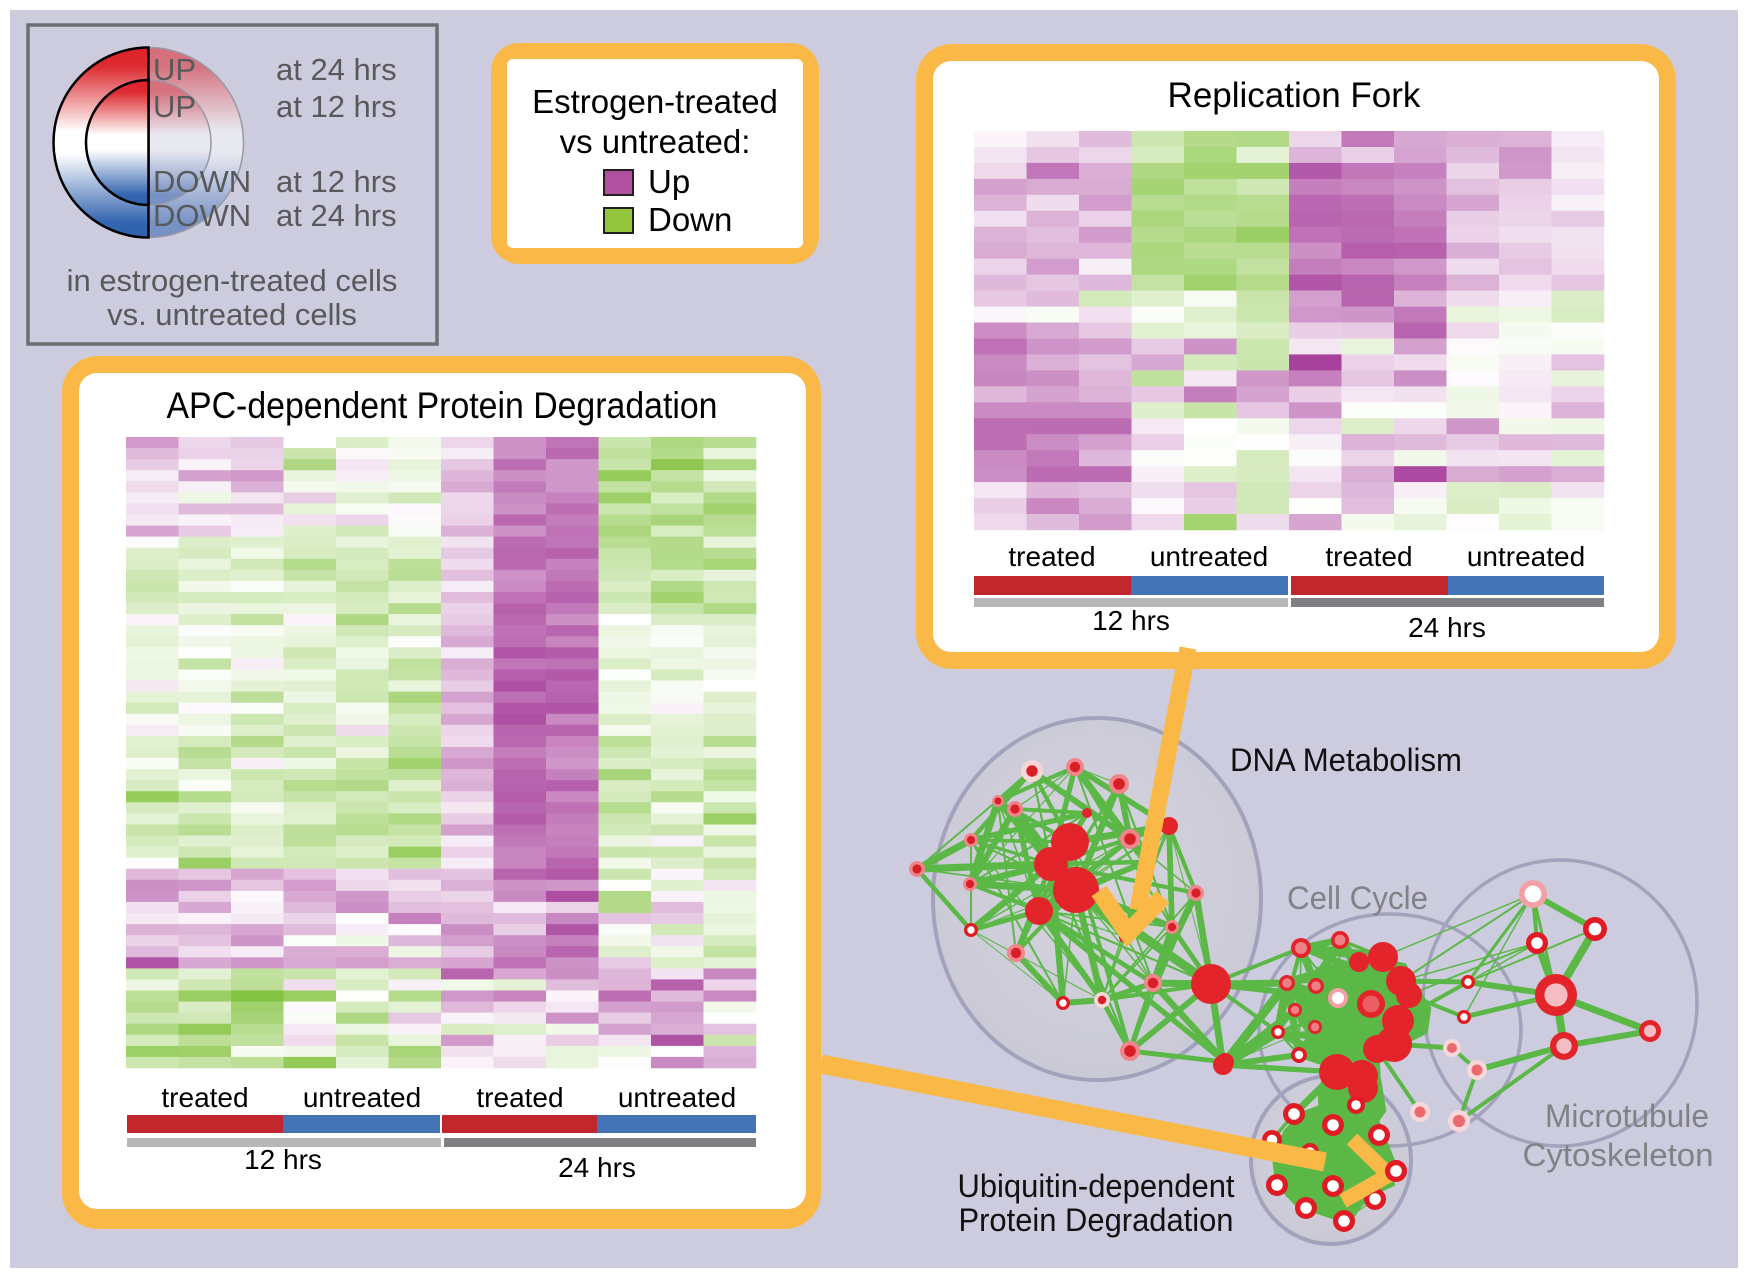  What do you see at coordinates (655, 141) in the screenshot?
I see `svg-text: vs untreated:` at bounding box center [655, 141].